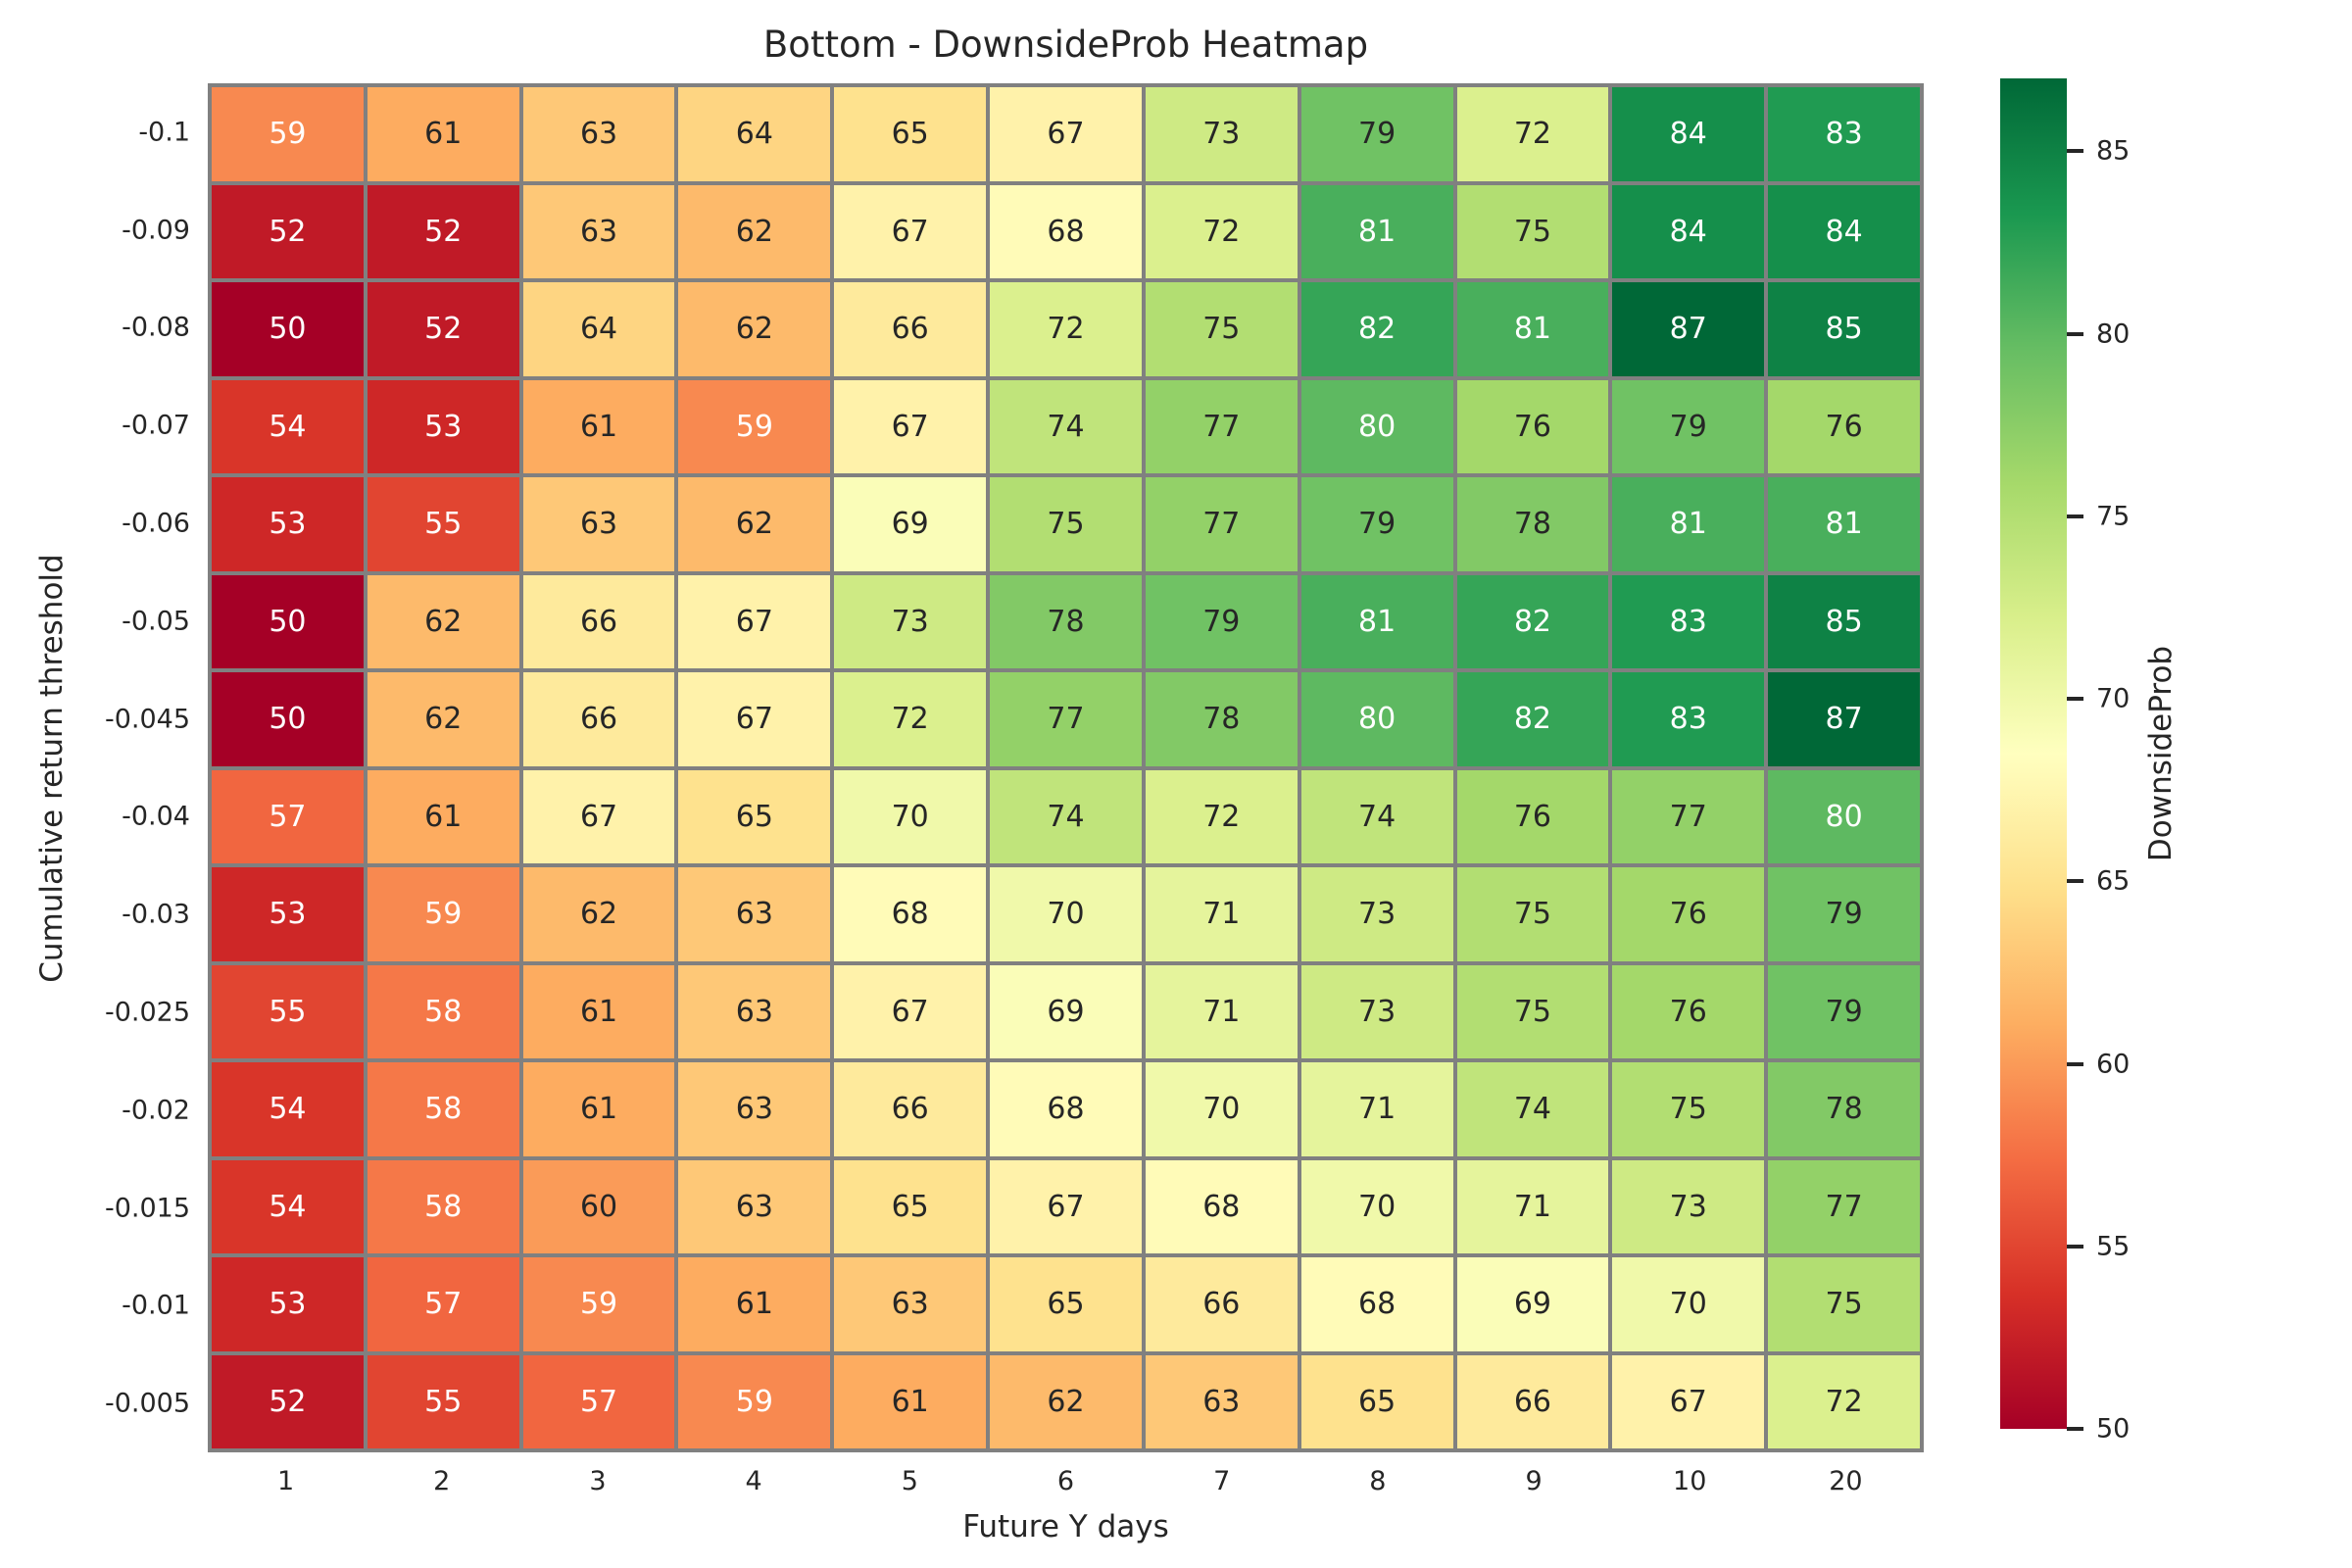 Image resolution: width=2352 pixels, height=1568 pixels. Describe the element at coordinates (443, 1109) in the screenshot. I see `heatmap-cell-r10c1: 58` at that location.